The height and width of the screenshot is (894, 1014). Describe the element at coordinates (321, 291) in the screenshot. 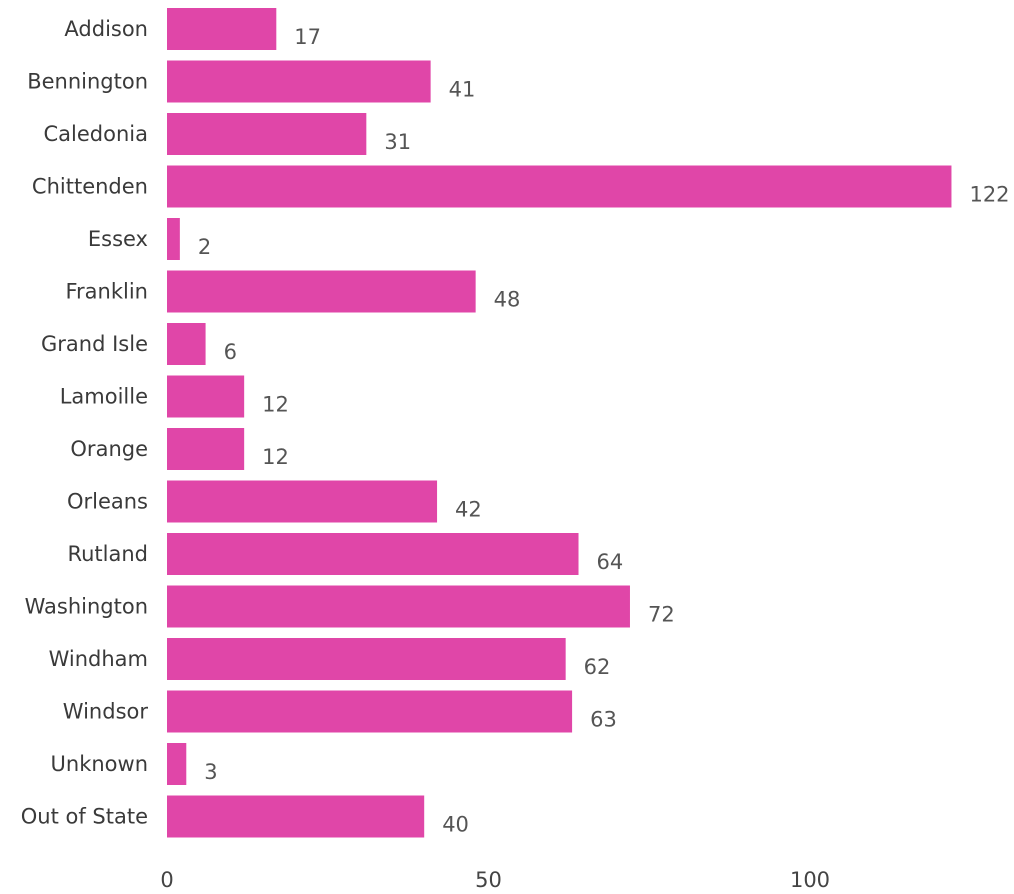

I see `bar-franklin` at that location.